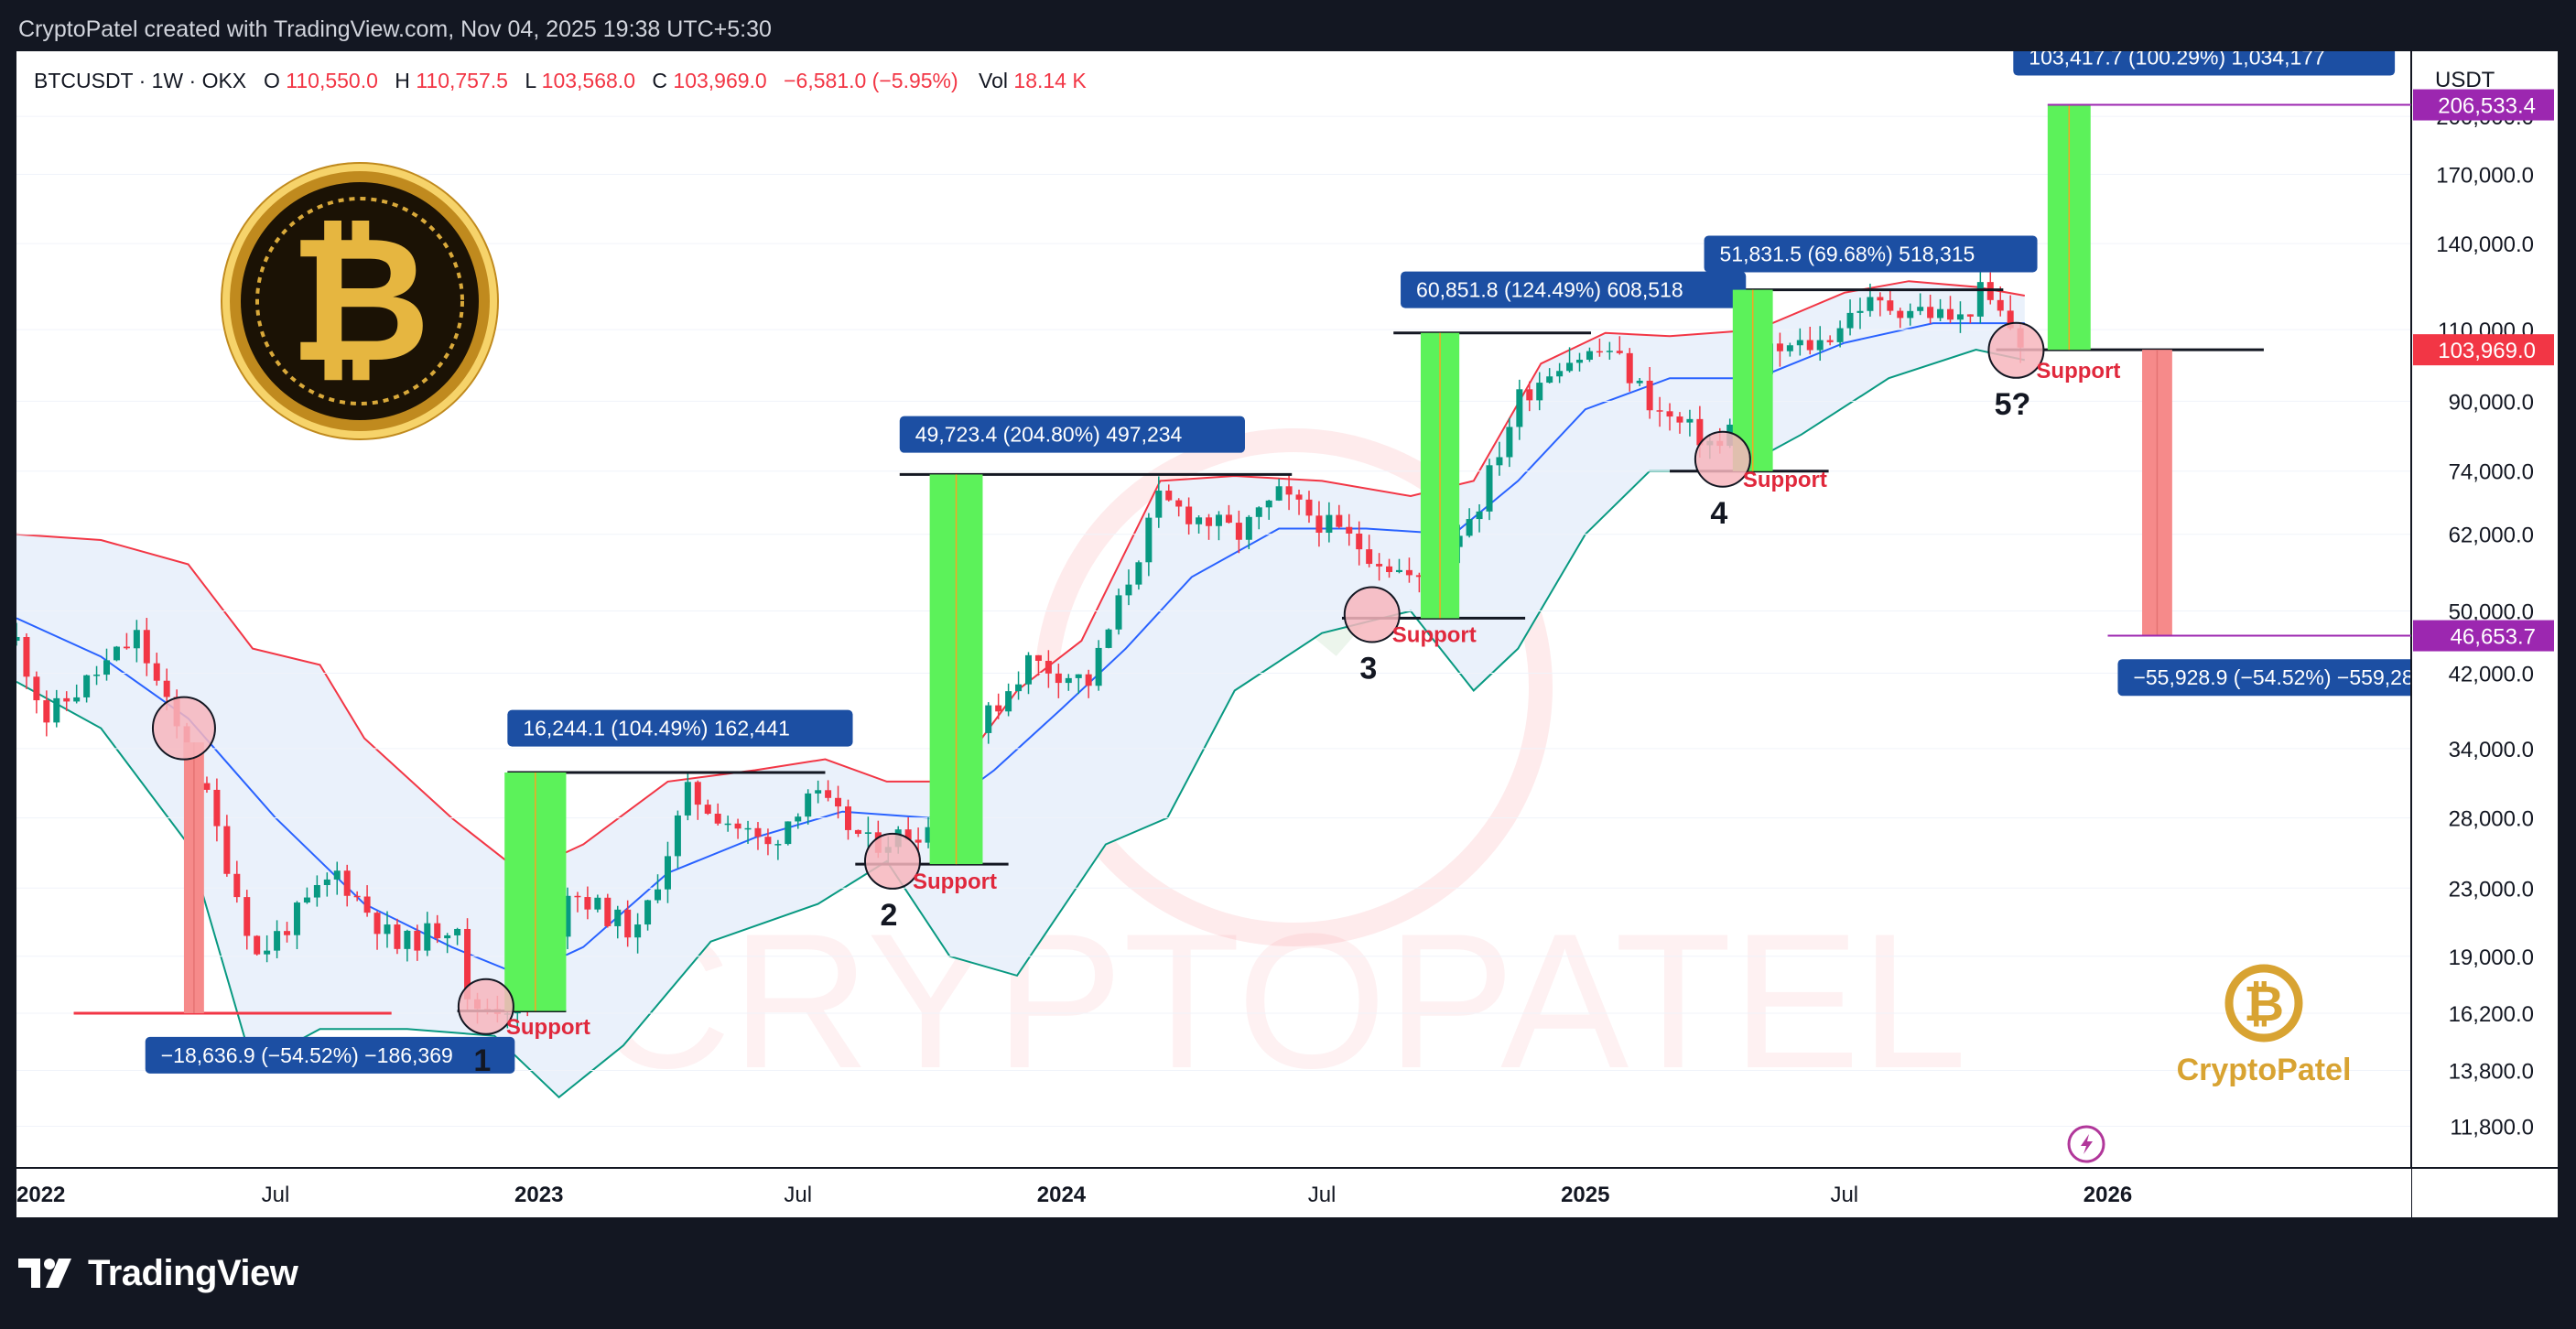 This screenshot has height=1329, width=2576. What do you see at coordinates (45, 1273) in the screenshot?
I see `tradingview-logo-icon` at bounding box center [45, 1273].